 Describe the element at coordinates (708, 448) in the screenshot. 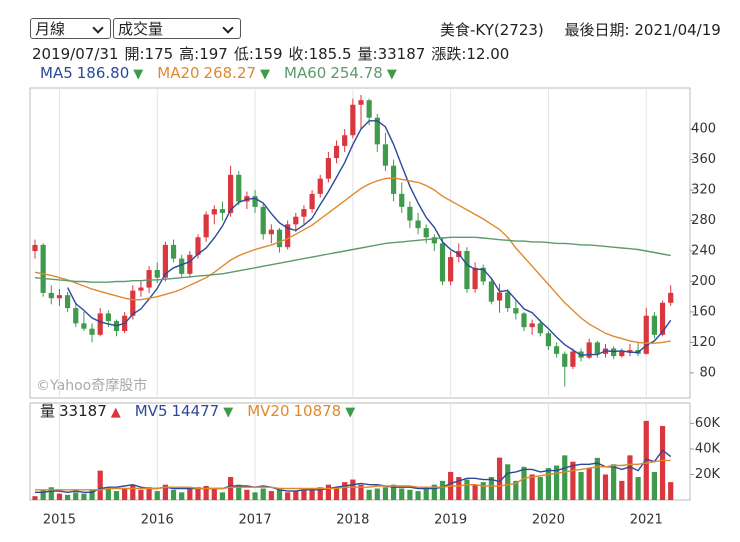

I see `y-tick-label: 40K` at that location.